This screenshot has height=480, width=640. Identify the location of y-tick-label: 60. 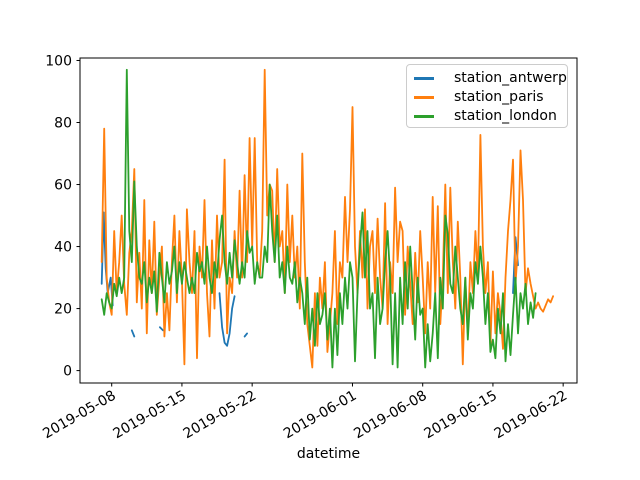
(63, 186).